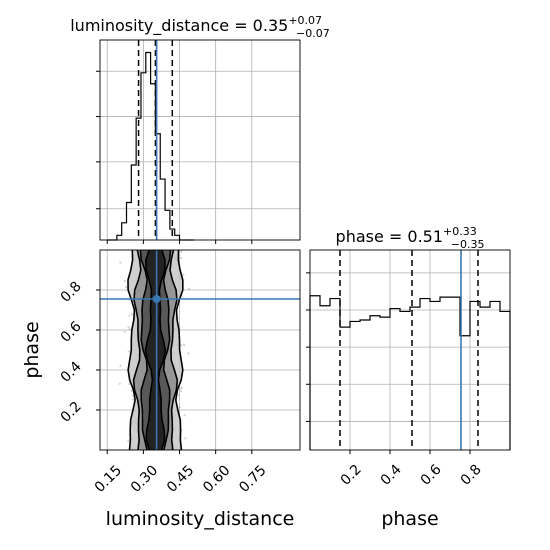  I want to click on x-tick-label: 0.15, so click(108, 478).